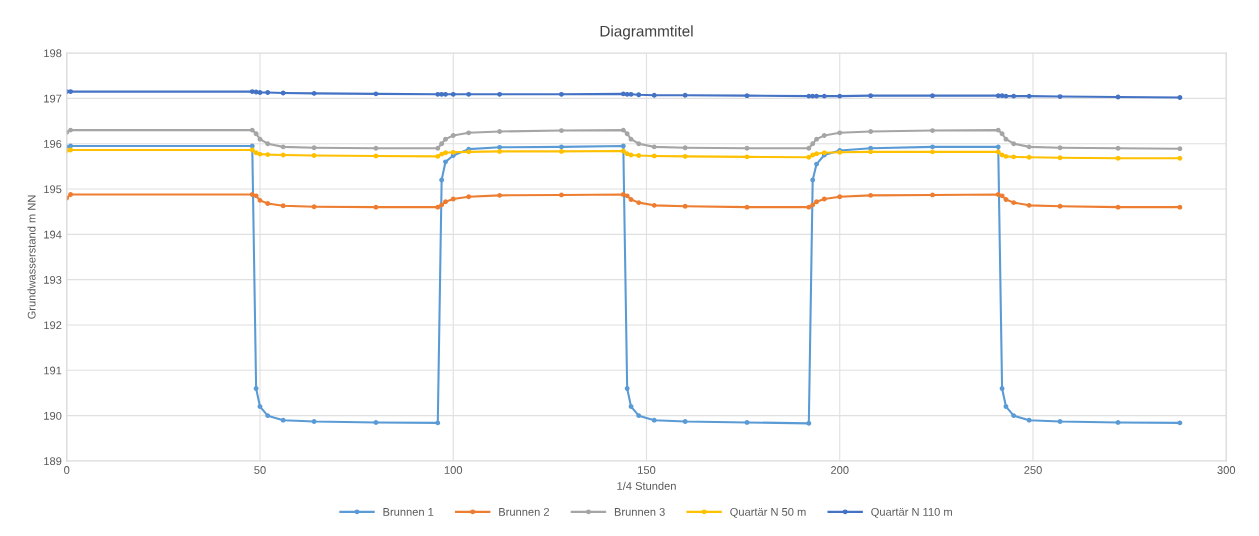  What do you see at coordinates (67, 470) in the screenshot?
I see `x-tick-label: 0` at bounding box center [67, 470].